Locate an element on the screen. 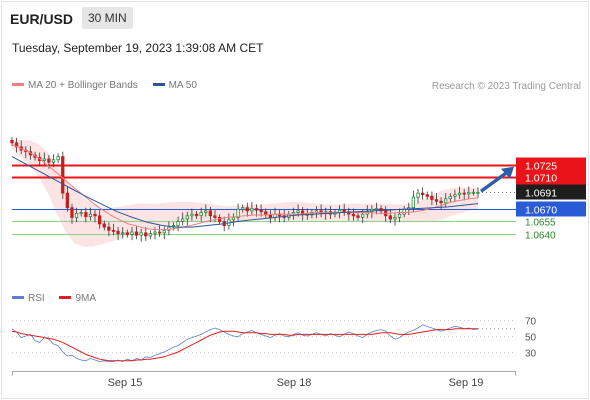  rsi-tick-50: 50 is located at coordinates (531, 338).